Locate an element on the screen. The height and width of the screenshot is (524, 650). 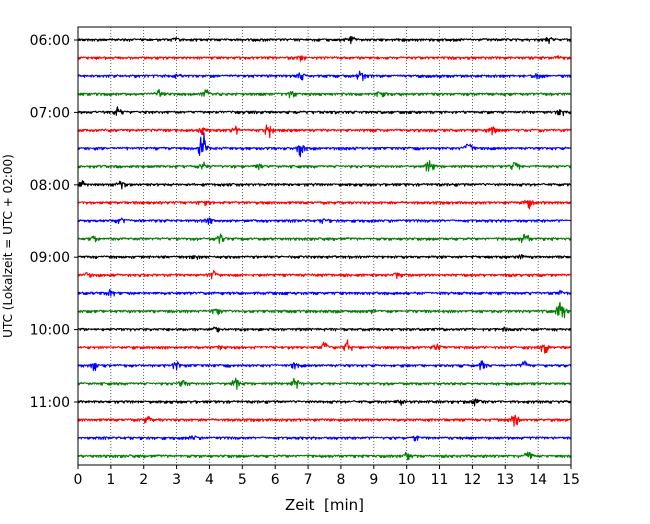
x-tick-label: 6 is located at coordinates (275, 480).